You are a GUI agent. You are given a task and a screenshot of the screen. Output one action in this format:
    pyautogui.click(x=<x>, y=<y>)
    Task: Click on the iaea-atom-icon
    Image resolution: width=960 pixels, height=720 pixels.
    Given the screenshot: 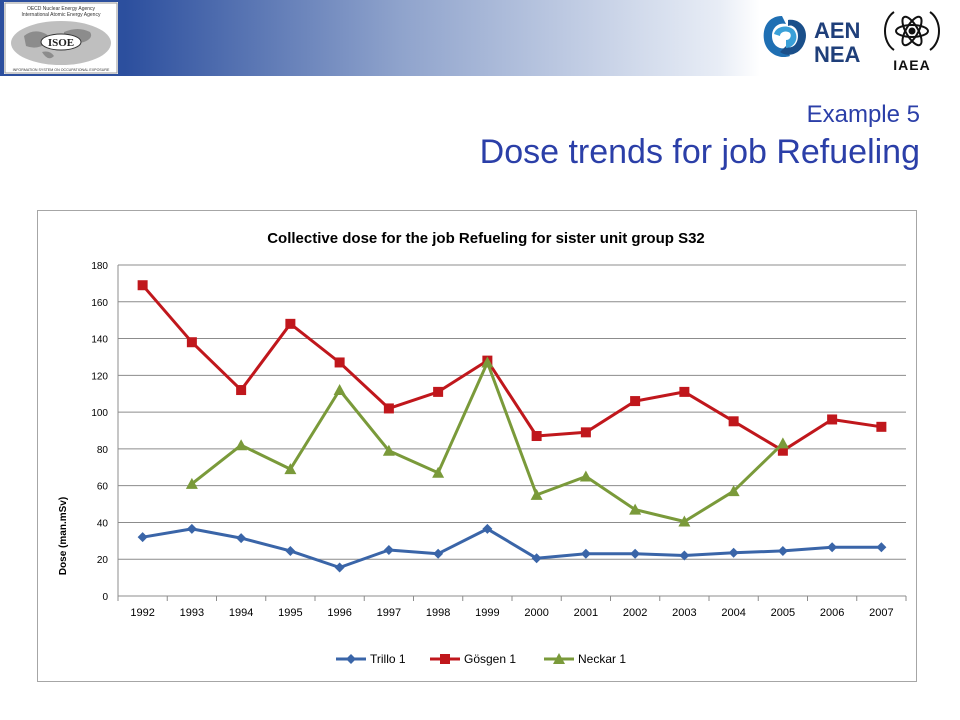 What is the action you would take?
    pyautogui.click(x=912, y=31)
    